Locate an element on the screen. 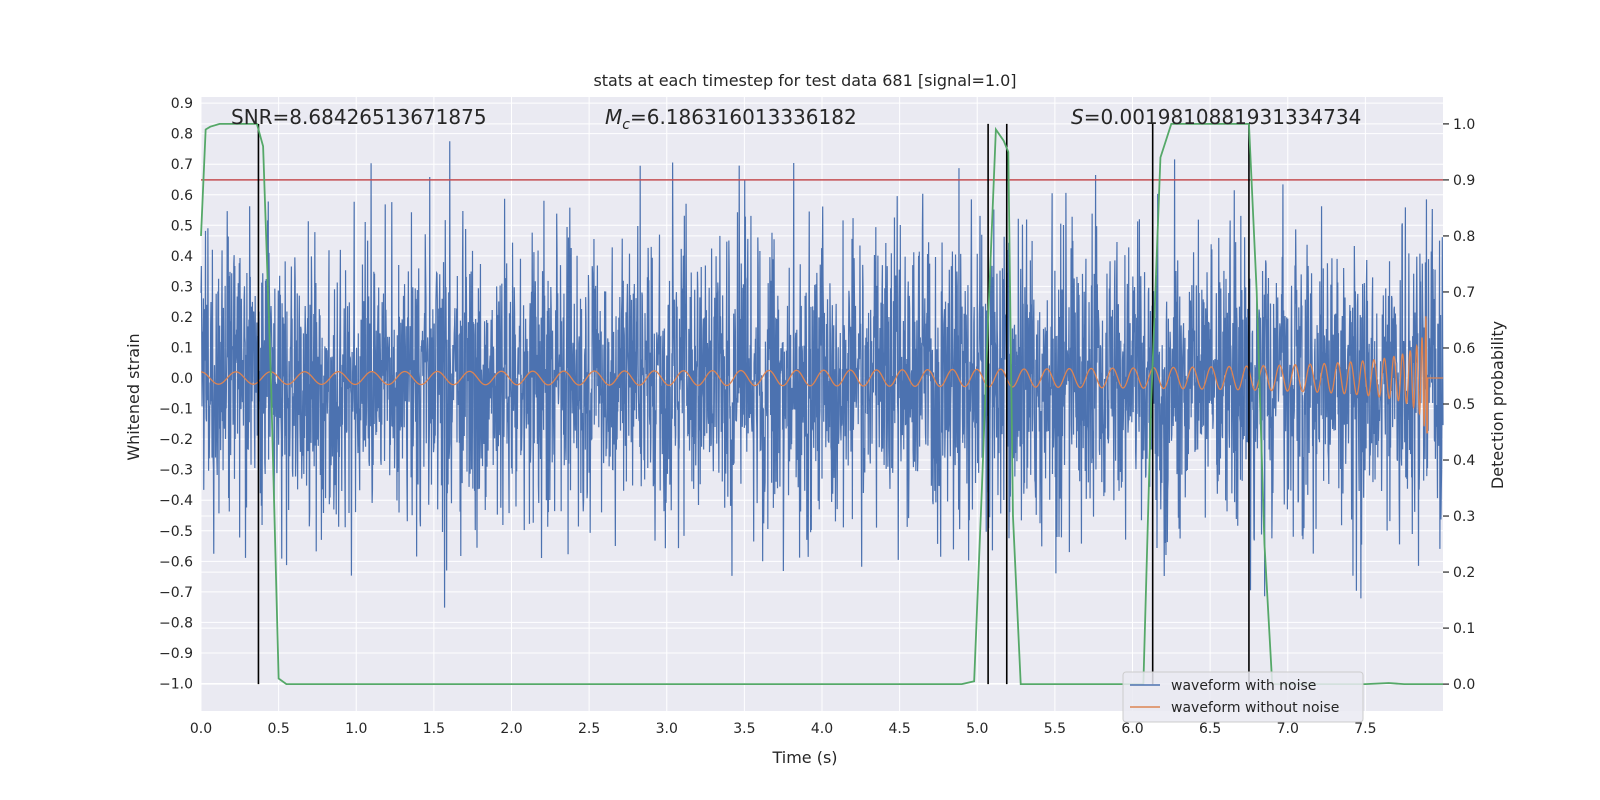 This screenshot has width=1600, height=800. legend-entry-noise: waveform with noise is located at coordinates (1243, 686).